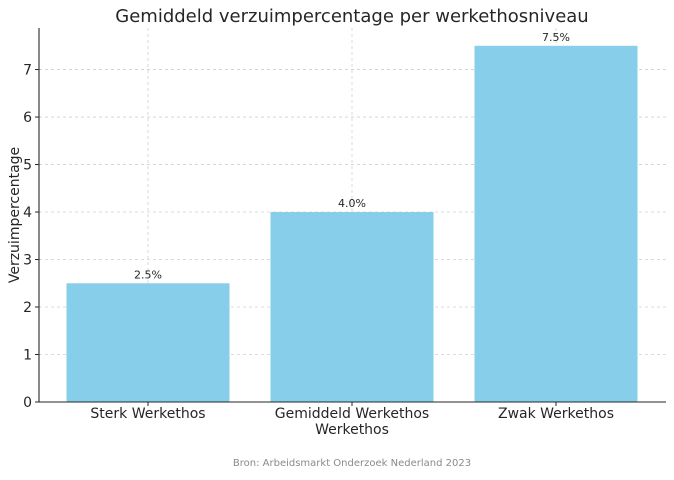 This screenshot has width=674, height=480. What do you see at coordinates (27, 118) in the screenshot?
I see `y-tick-label: 6` at bounding box center [27, 118].